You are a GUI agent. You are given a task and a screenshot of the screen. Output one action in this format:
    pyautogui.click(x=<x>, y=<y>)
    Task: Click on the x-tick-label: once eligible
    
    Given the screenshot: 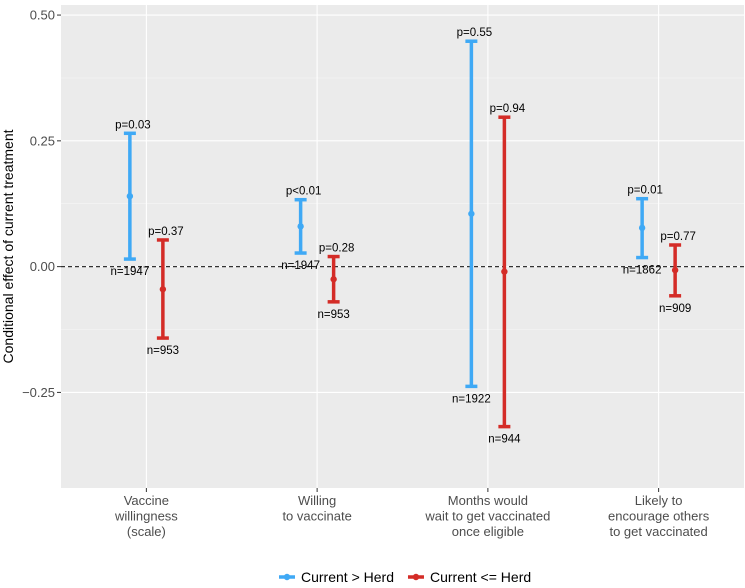 What is the action you would take?
    pyautogui.click(x=488, y=531)
    